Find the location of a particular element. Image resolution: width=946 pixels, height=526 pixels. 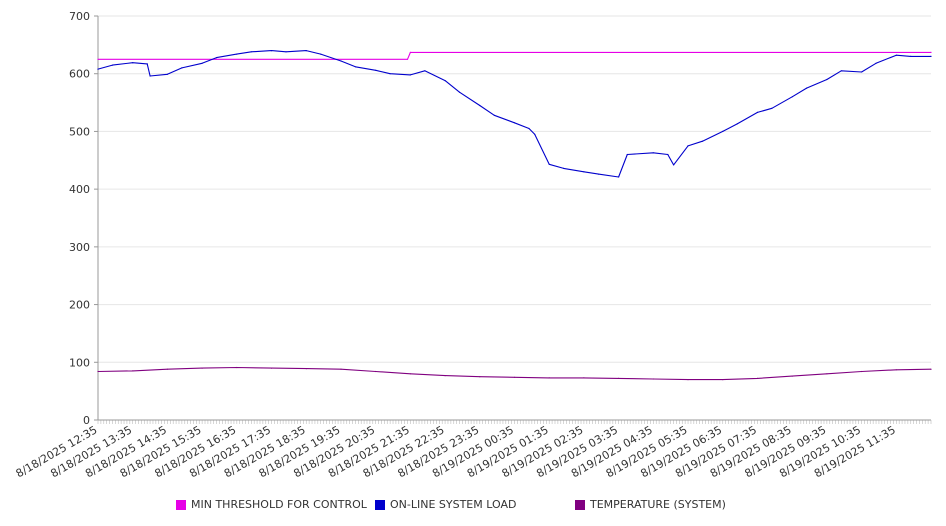

legend-label-temperature: TEMPERATURE (SYSTEM) is located at coordinates (658, 504).